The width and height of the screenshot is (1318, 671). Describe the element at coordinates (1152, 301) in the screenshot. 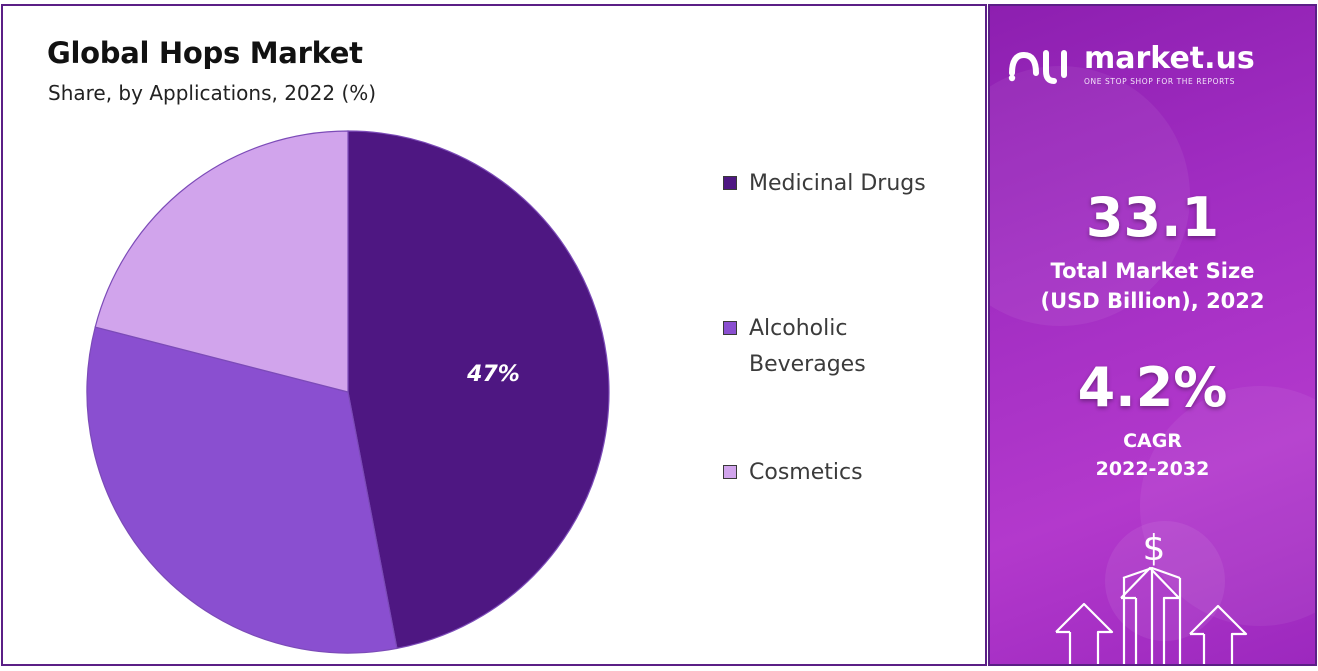

I see `market-size-label-line-2: (USD Billion), 2022` at that location.